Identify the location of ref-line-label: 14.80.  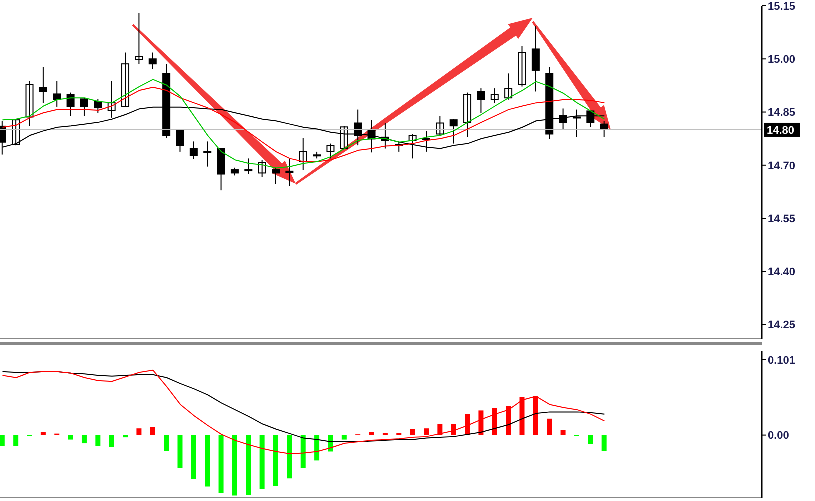
(781, 130).